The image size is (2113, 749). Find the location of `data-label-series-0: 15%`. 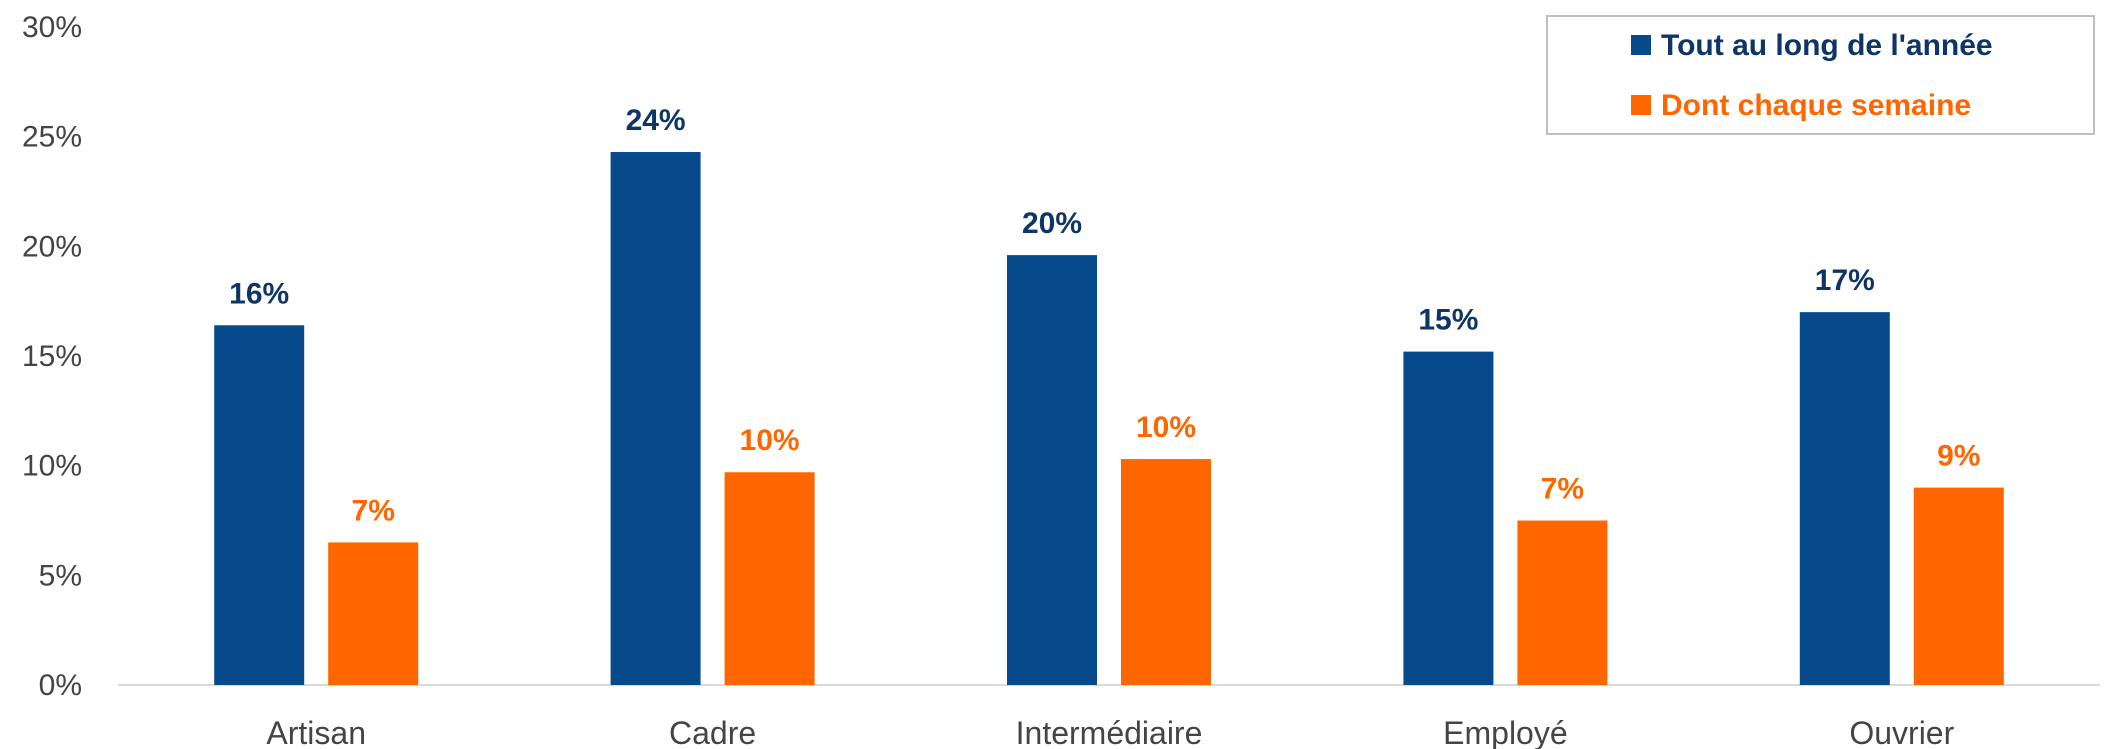

data-label-series-0: 15% is located at coordinates (1448, 320).